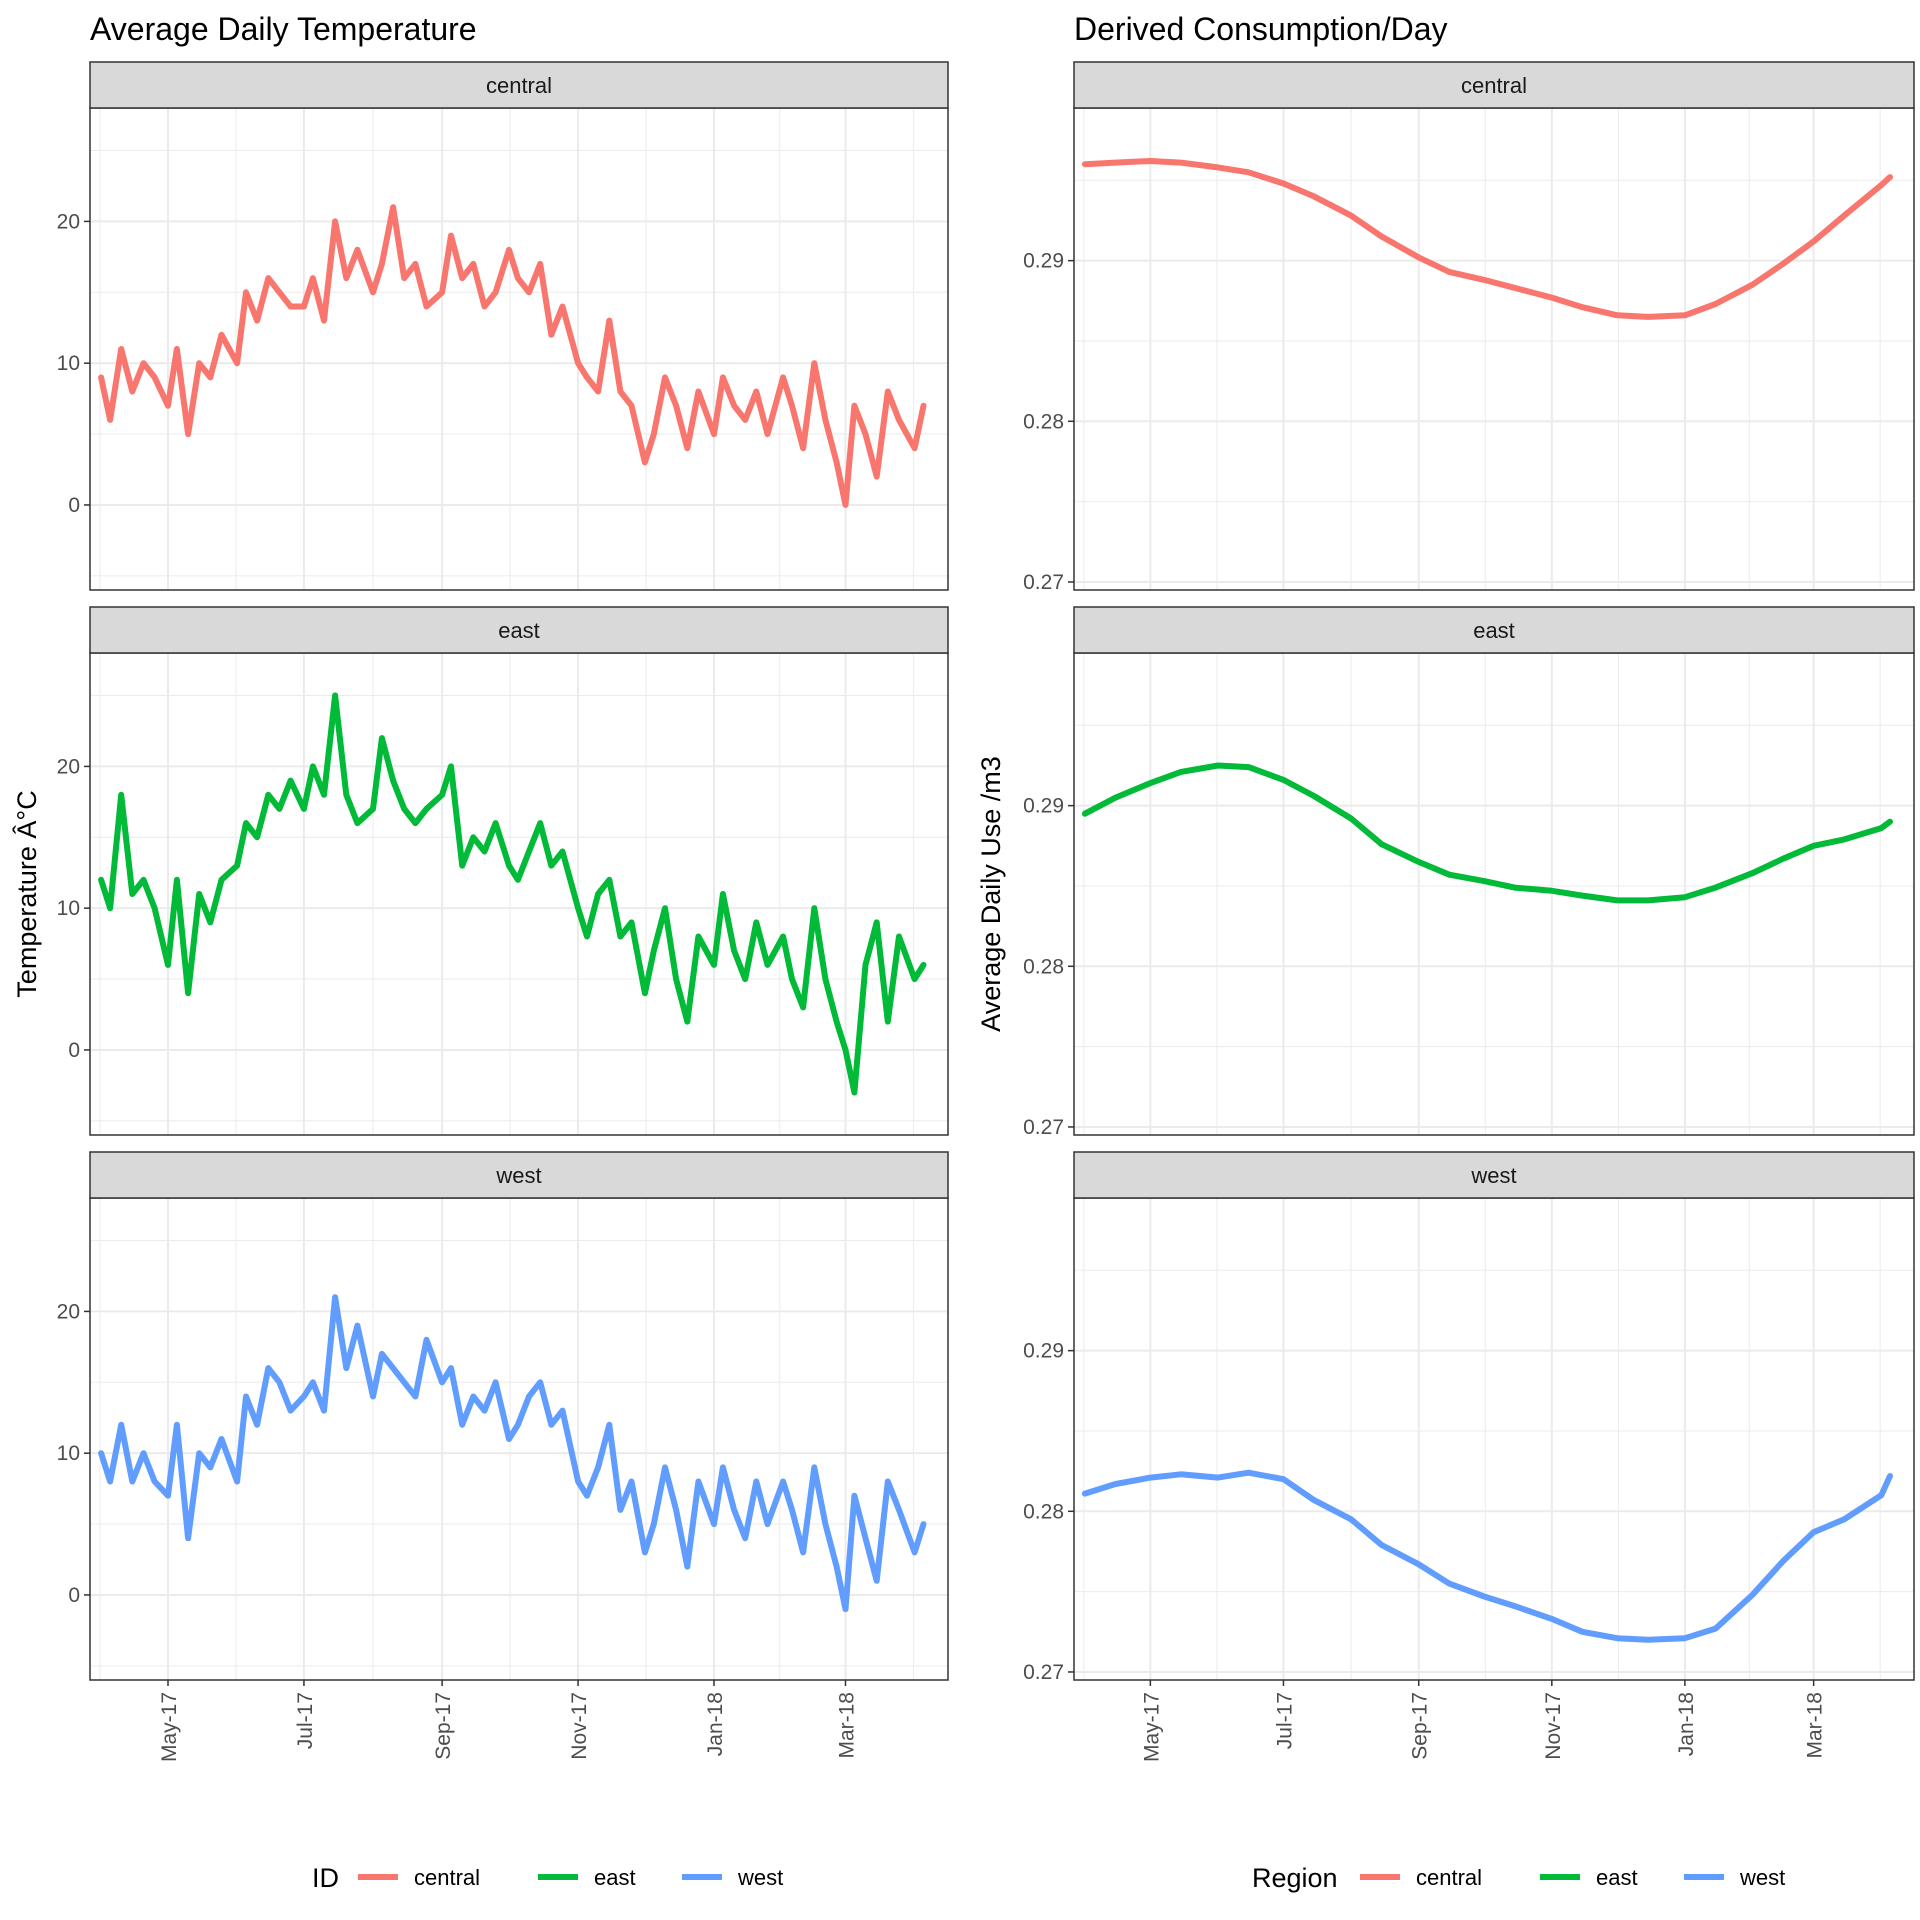  Describe the element at coordinates (283, 29) in the screenshot. I see `chart-title: Average Daily Temperature` at that location.